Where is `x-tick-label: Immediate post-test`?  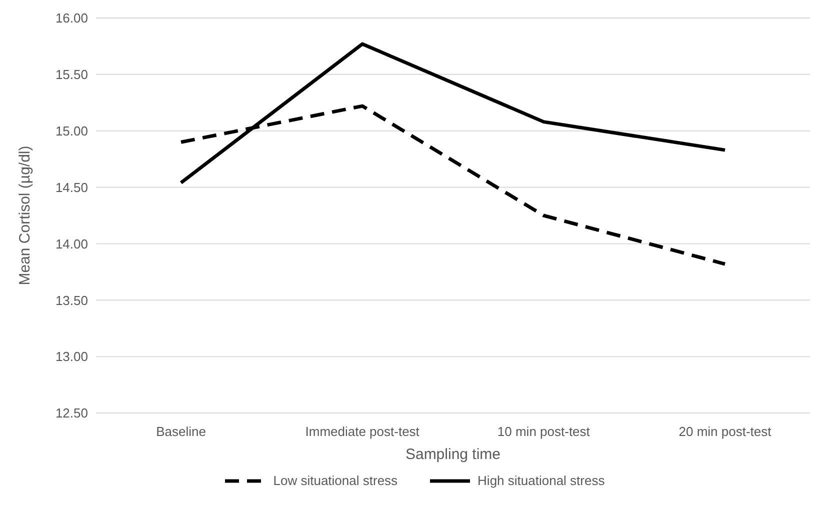 x-tick-label: Immediate post-test is located at coordinates (362, 432).